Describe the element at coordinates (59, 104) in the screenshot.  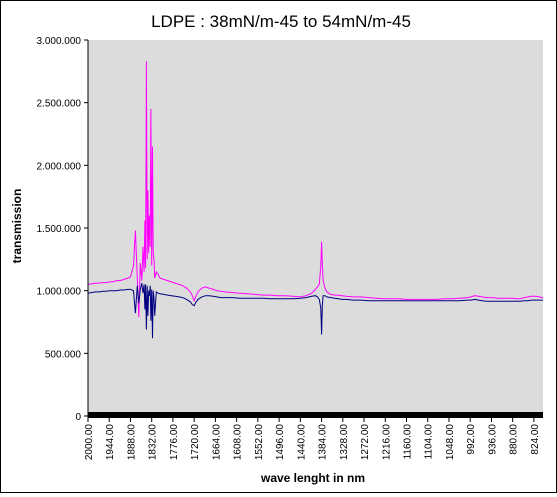
I see `y-tick-label: 2.500.000` at that location.